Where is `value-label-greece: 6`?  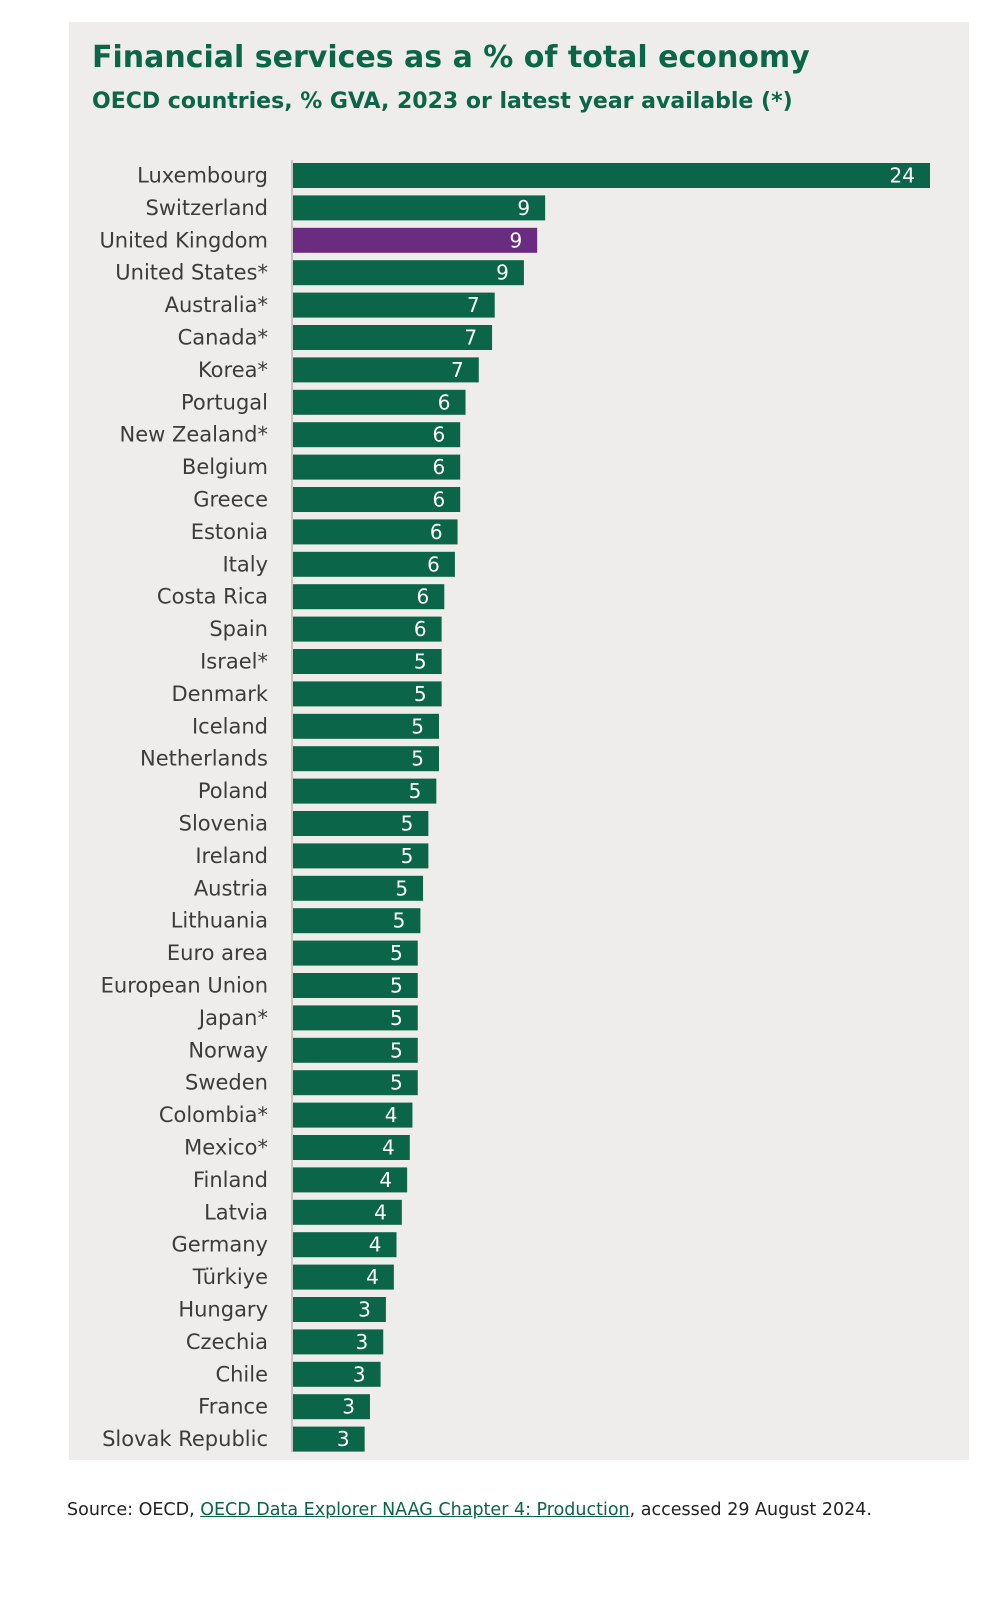
value-label-greece: 6 is located at coordinates (438, 500).